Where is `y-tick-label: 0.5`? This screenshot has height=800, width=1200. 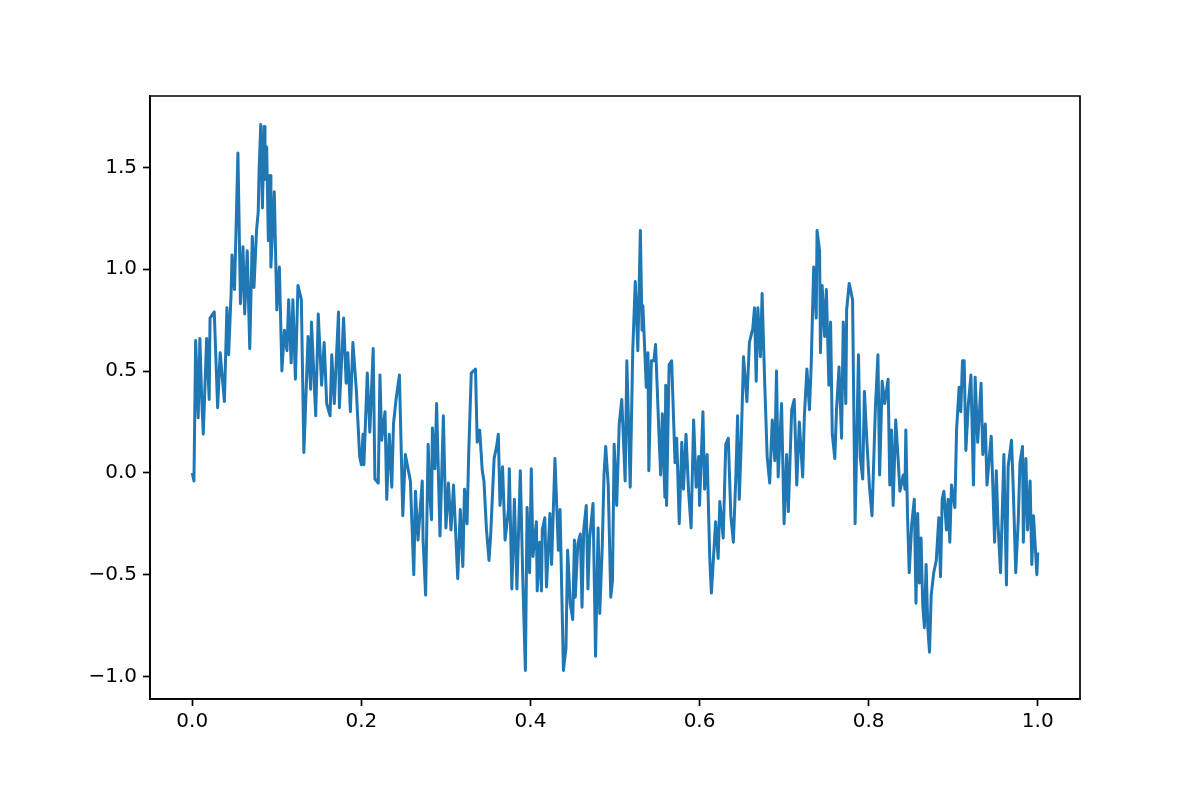 y-tick-label: 0.5 is located at coordinates (121, 369).